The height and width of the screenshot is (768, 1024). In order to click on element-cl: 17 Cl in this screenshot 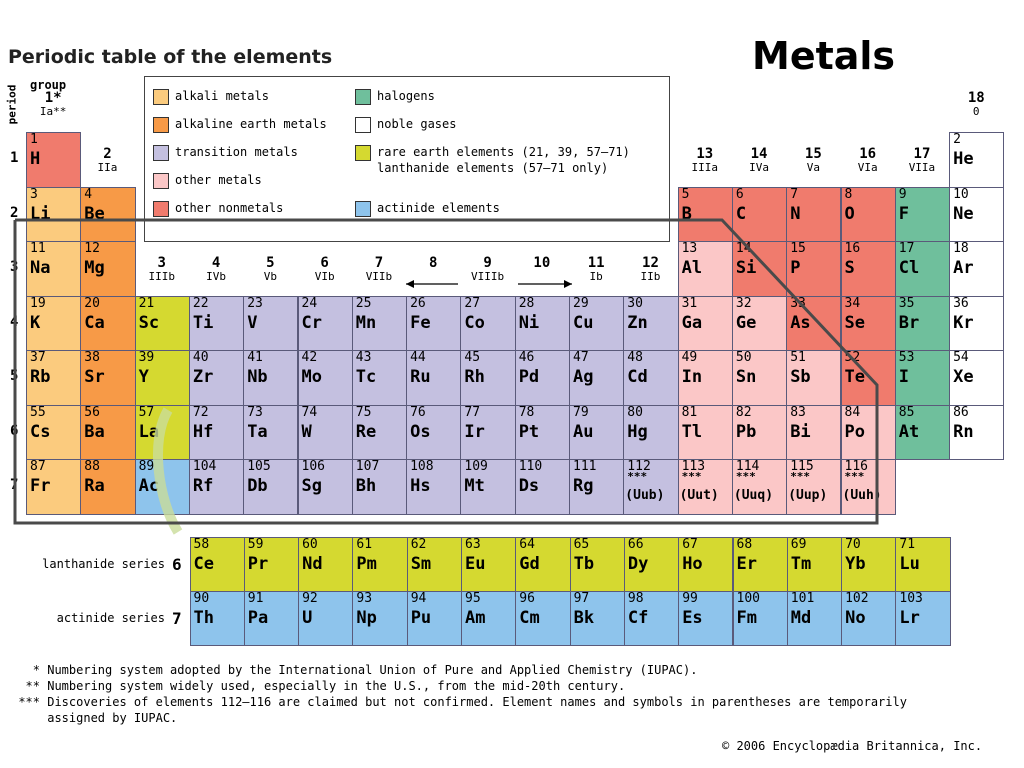, I will do `click(922, 269)`.